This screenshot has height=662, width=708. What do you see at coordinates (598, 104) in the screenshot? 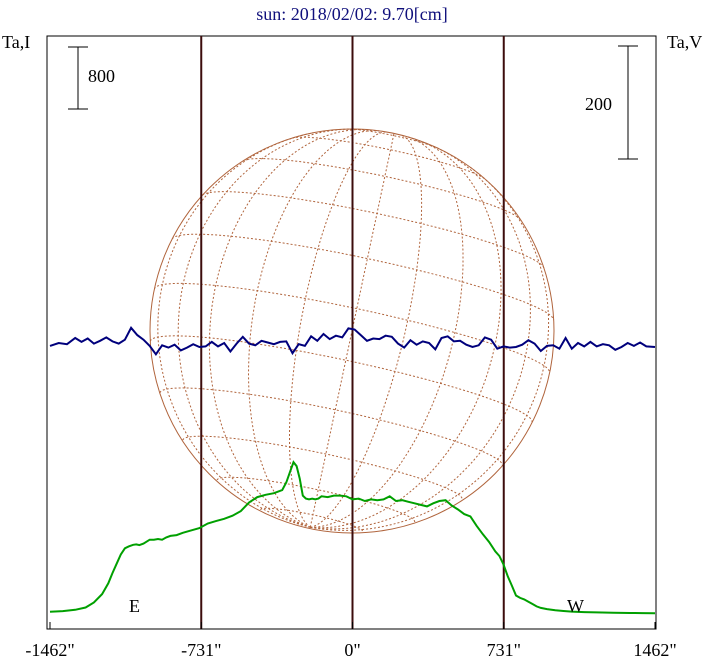
I see `right-scale-value: 200` at bounding box center [598, 104].